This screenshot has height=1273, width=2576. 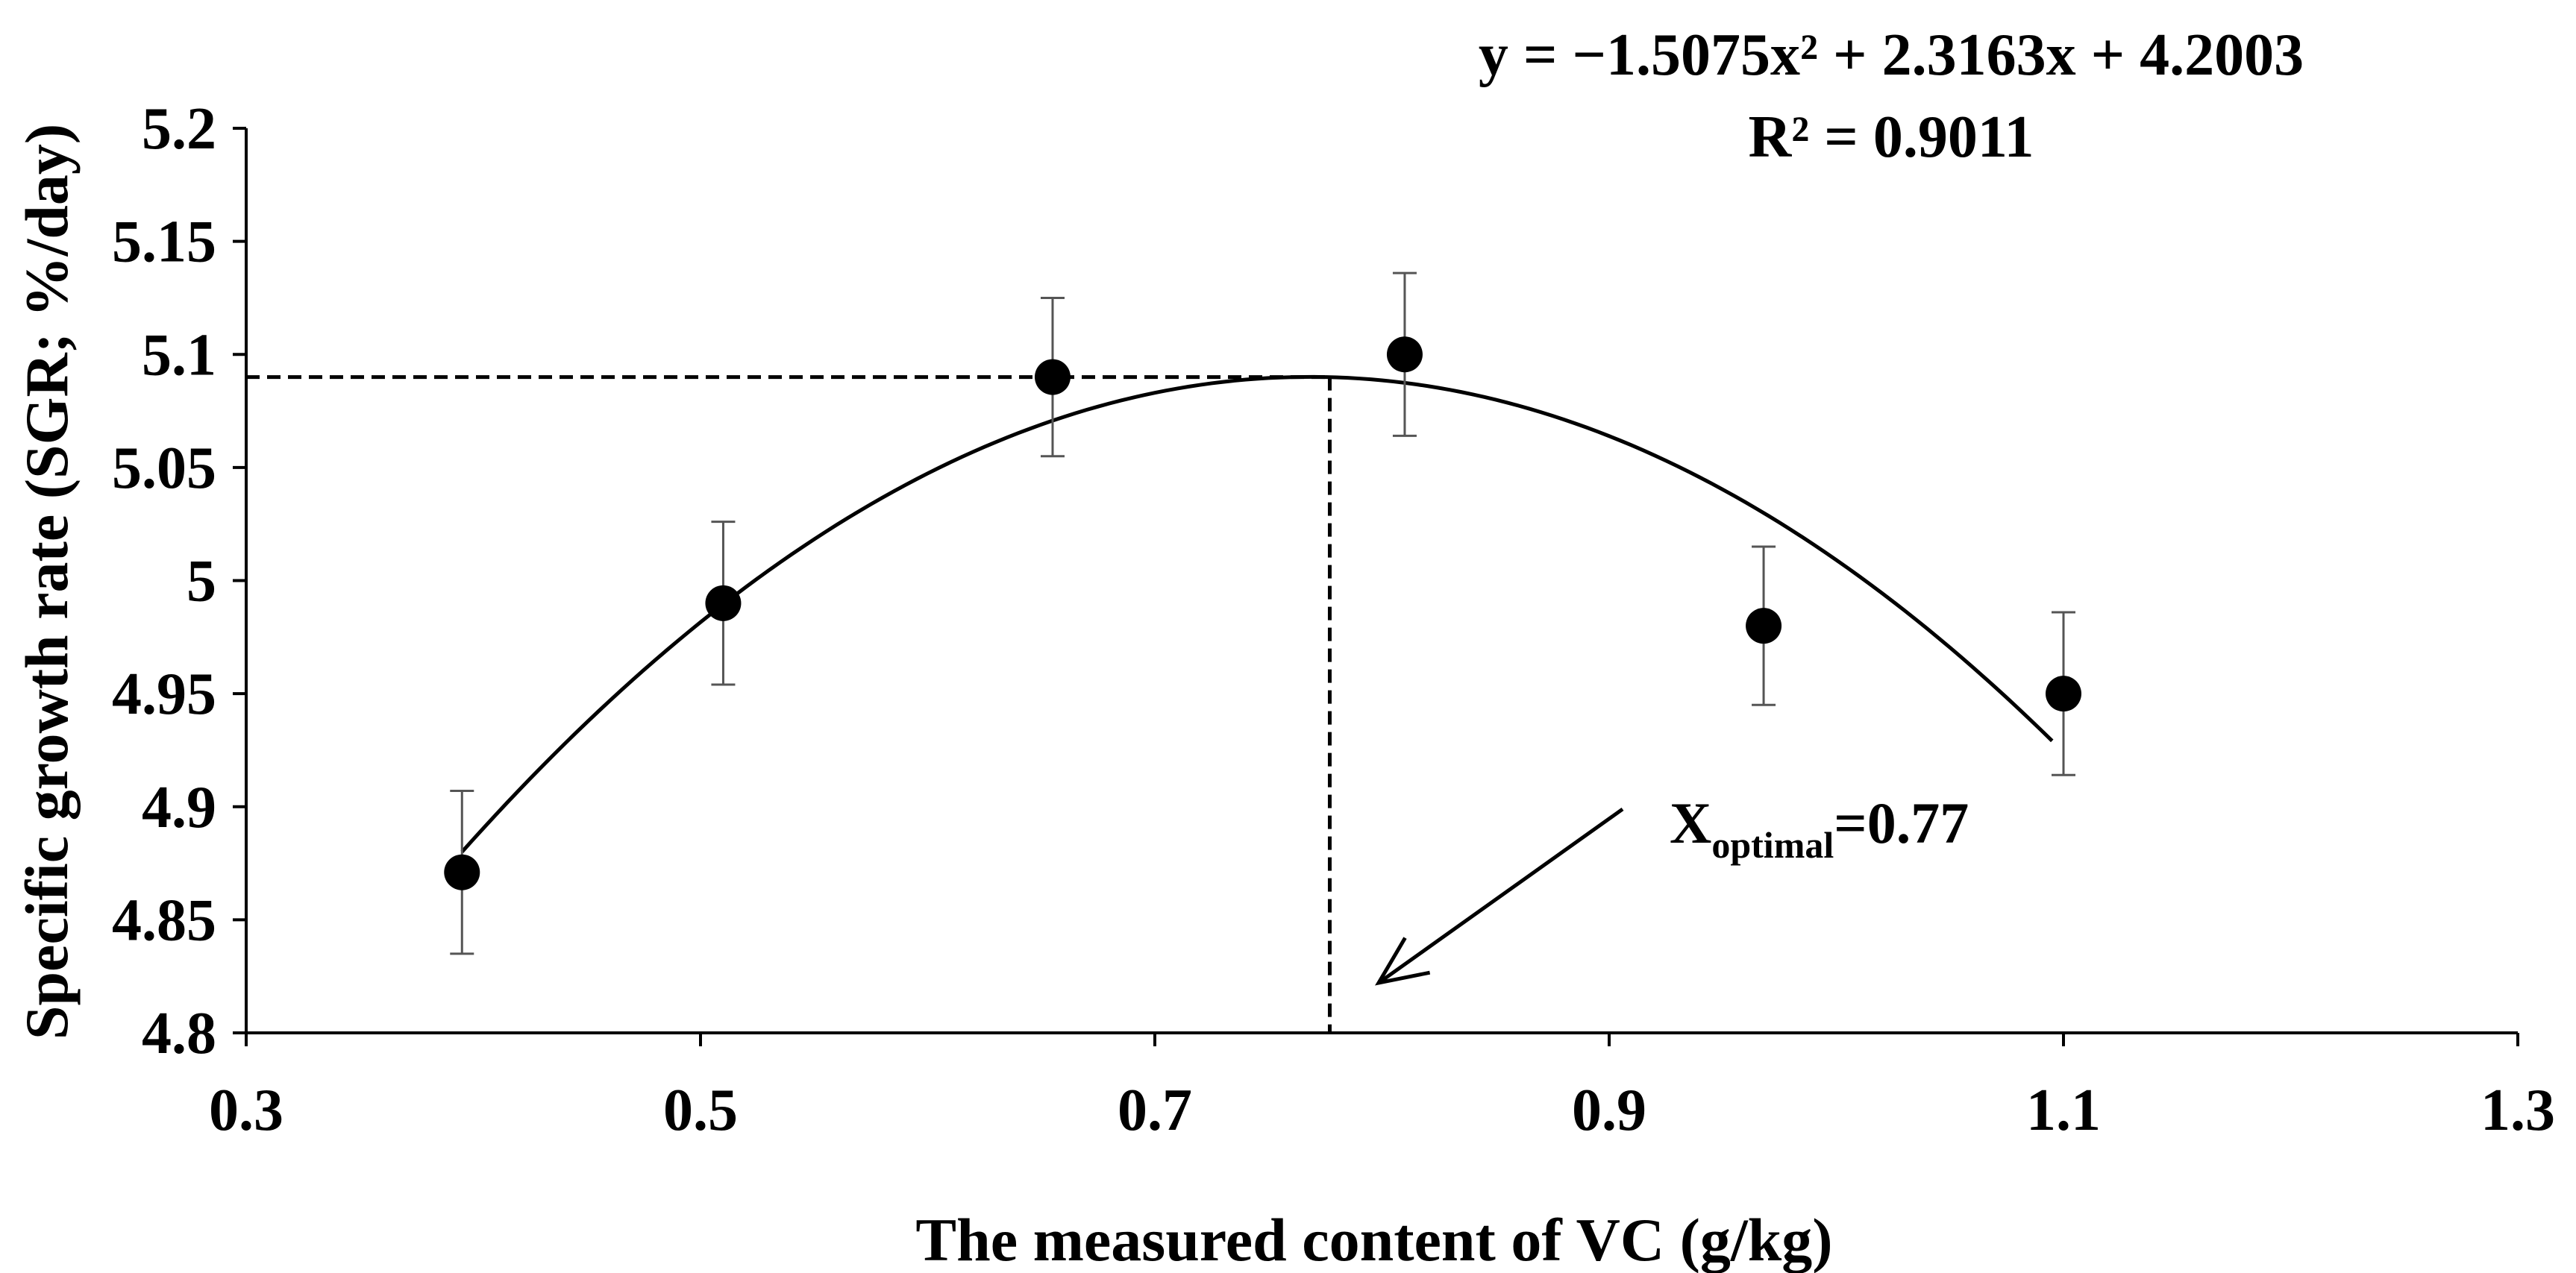 I want to click on y-tick-label-8: 5.2, so click(x=179, y=129).